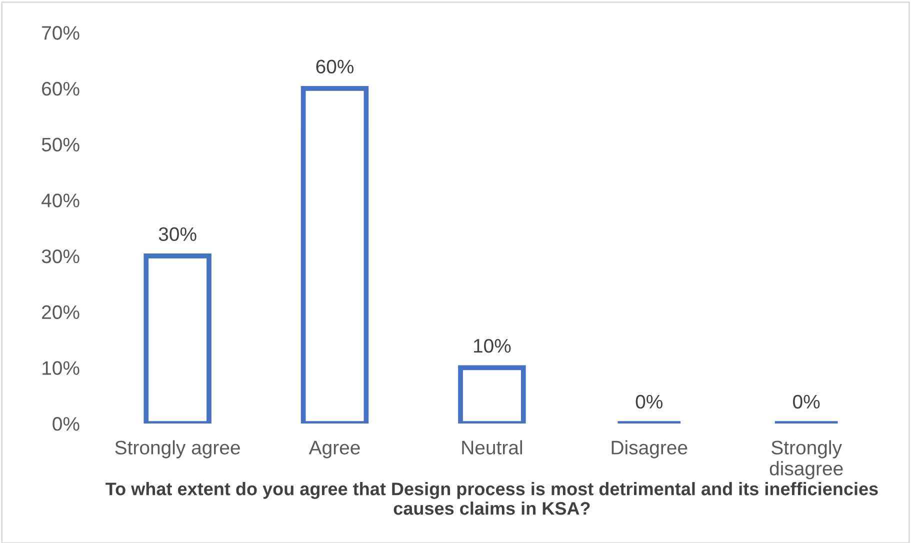 The image size is (911, 543). I want to click on x-tick-label: Strongly agree, so click(177, 449).